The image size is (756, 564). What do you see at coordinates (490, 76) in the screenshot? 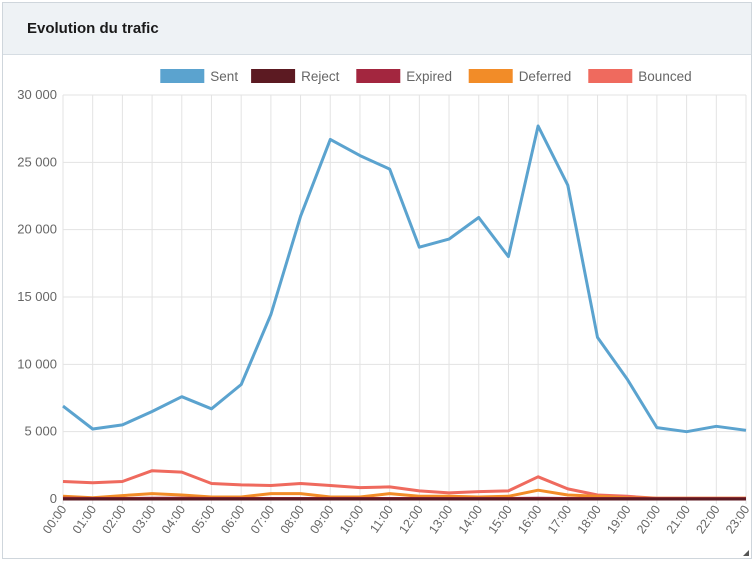
I see `legend-swatch-deferred` at bounding box center [490, 76].